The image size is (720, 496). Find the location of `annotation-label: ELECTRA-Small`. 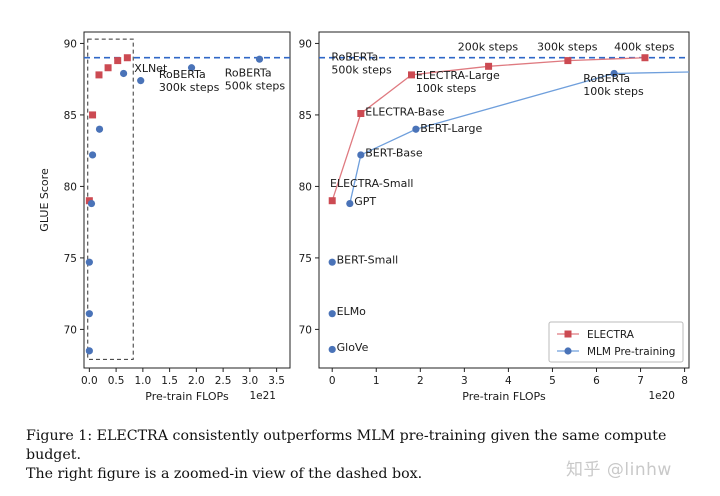

annotation-label: ELECTRA-Small is located at coordinates (371, 183).